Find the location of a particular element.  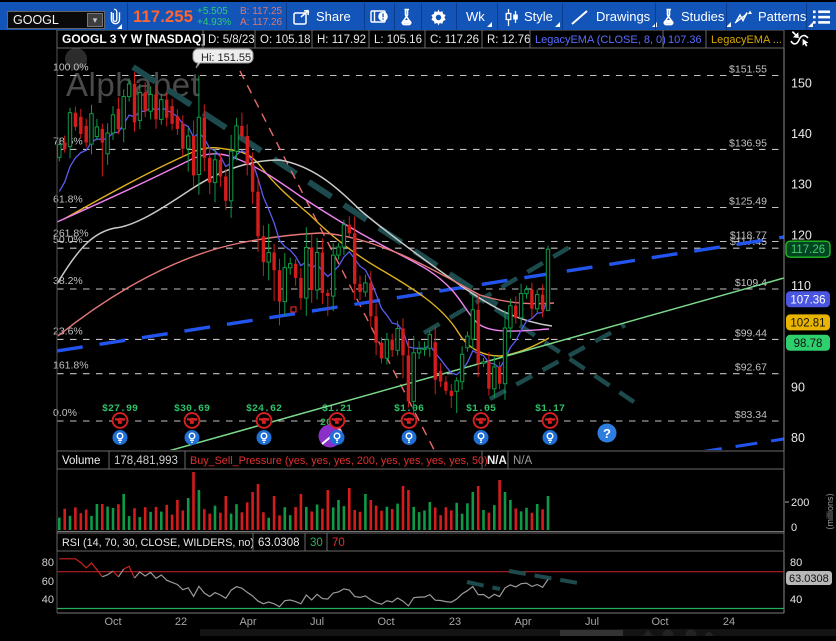

svg-text: 102.81 is located at coordinates (807, 323).